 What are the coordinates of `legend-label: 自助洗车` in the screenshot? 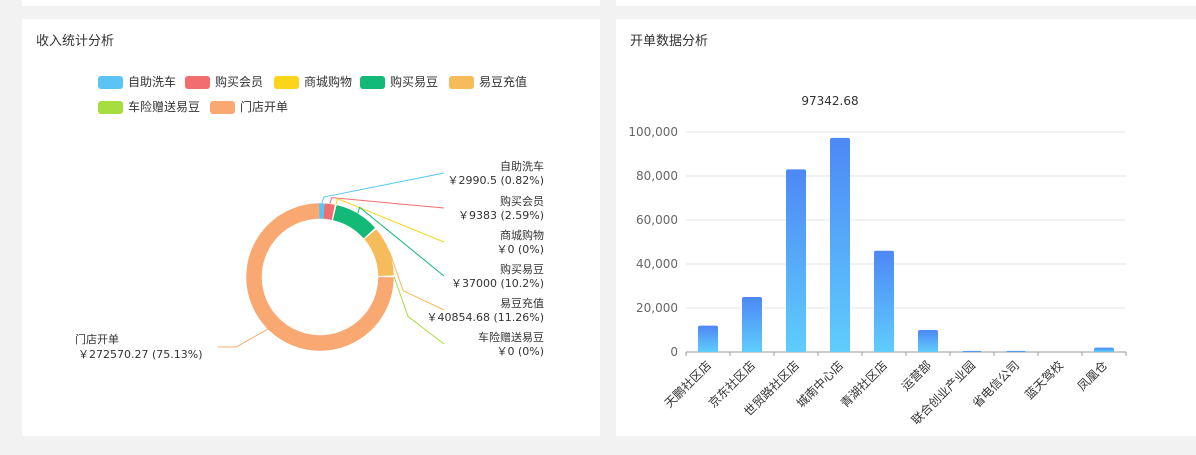 It's located at (152, 81).